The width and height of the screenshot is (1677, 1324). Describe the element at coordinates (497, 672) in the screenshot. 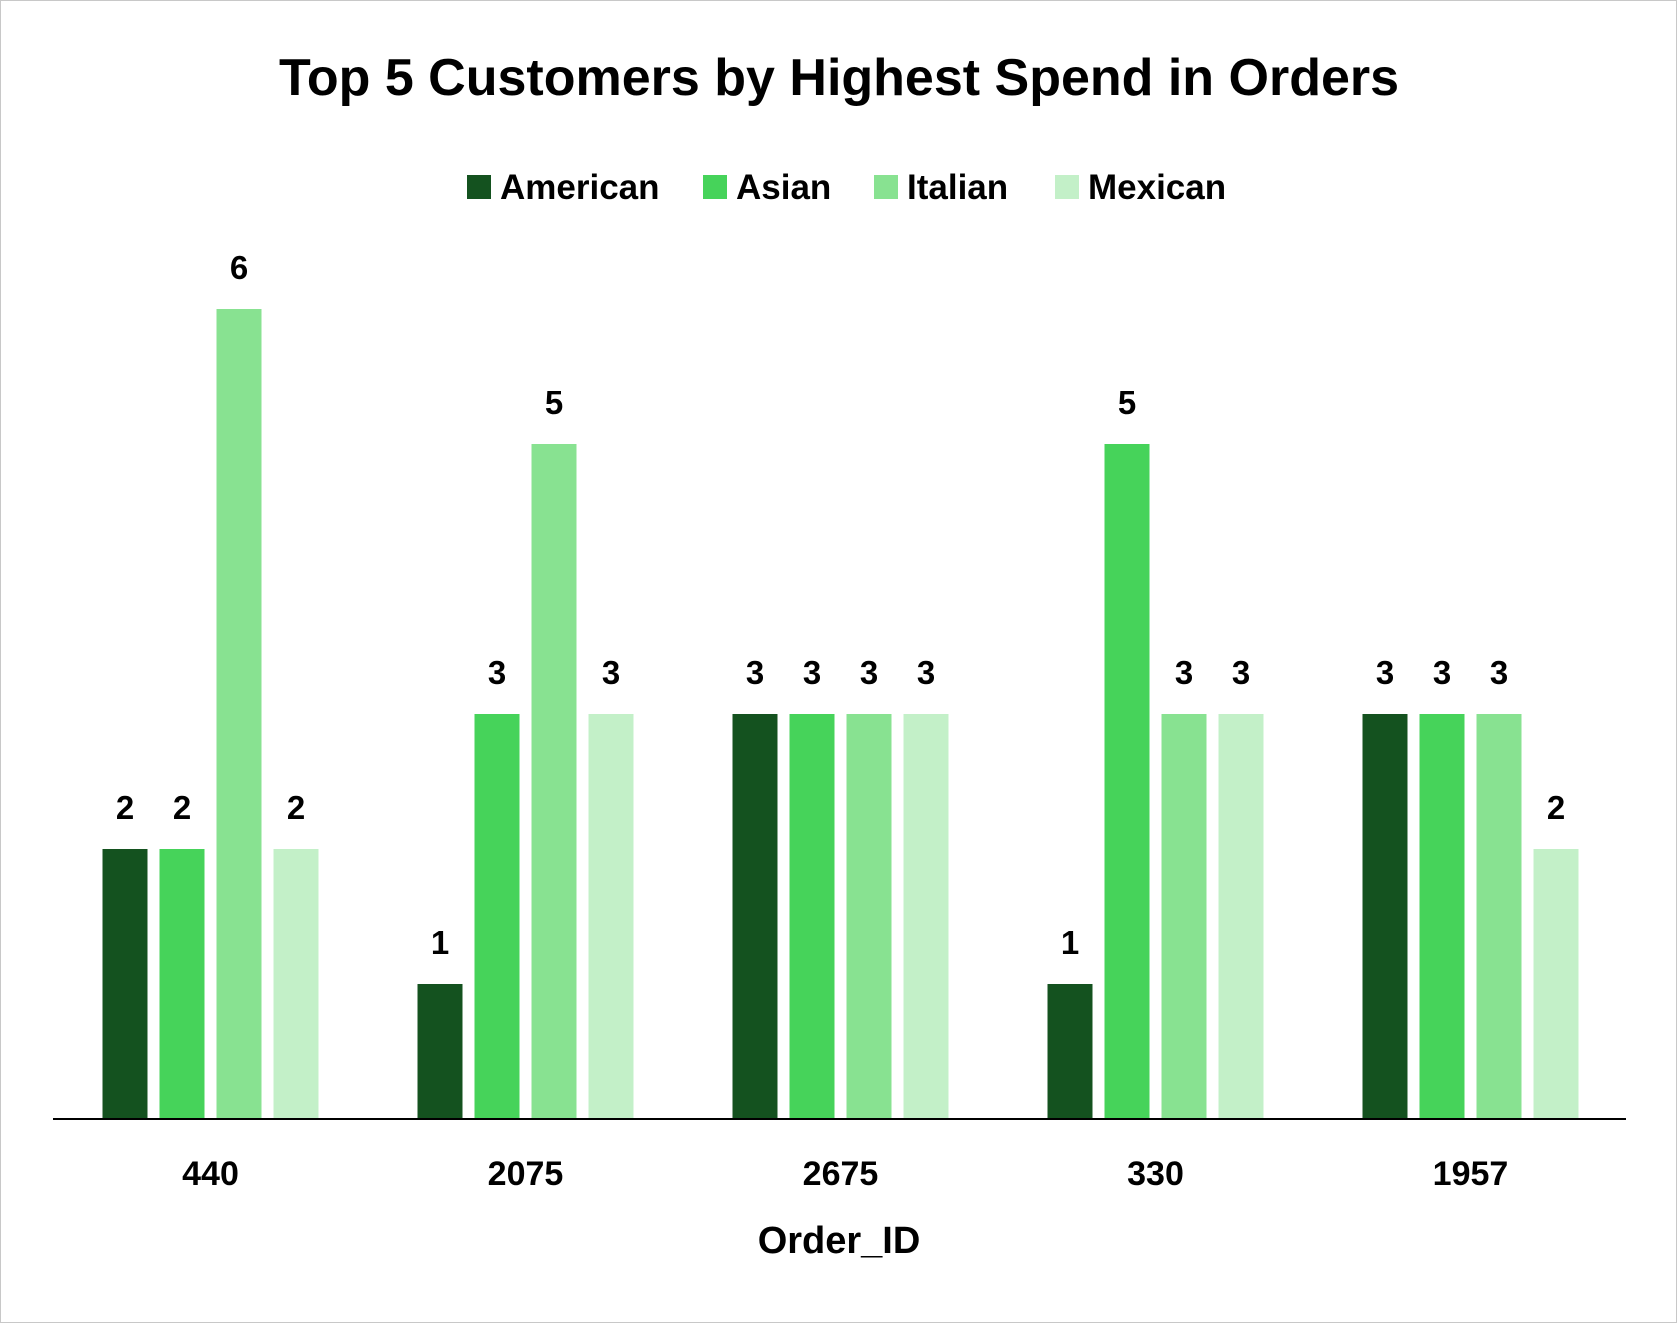

I see `data-label-asian-2075: 3` at that location.